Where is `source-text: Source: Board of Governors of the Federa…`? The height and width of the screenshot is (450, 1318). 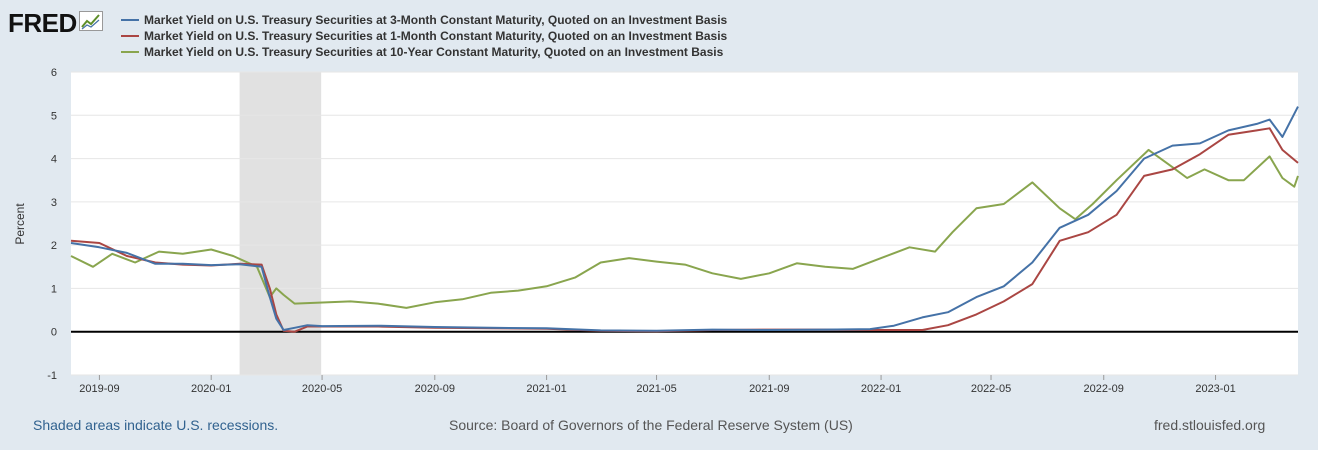
source-text: Source: Board of Governors of the Federa… is located at coordinates (651, 425).